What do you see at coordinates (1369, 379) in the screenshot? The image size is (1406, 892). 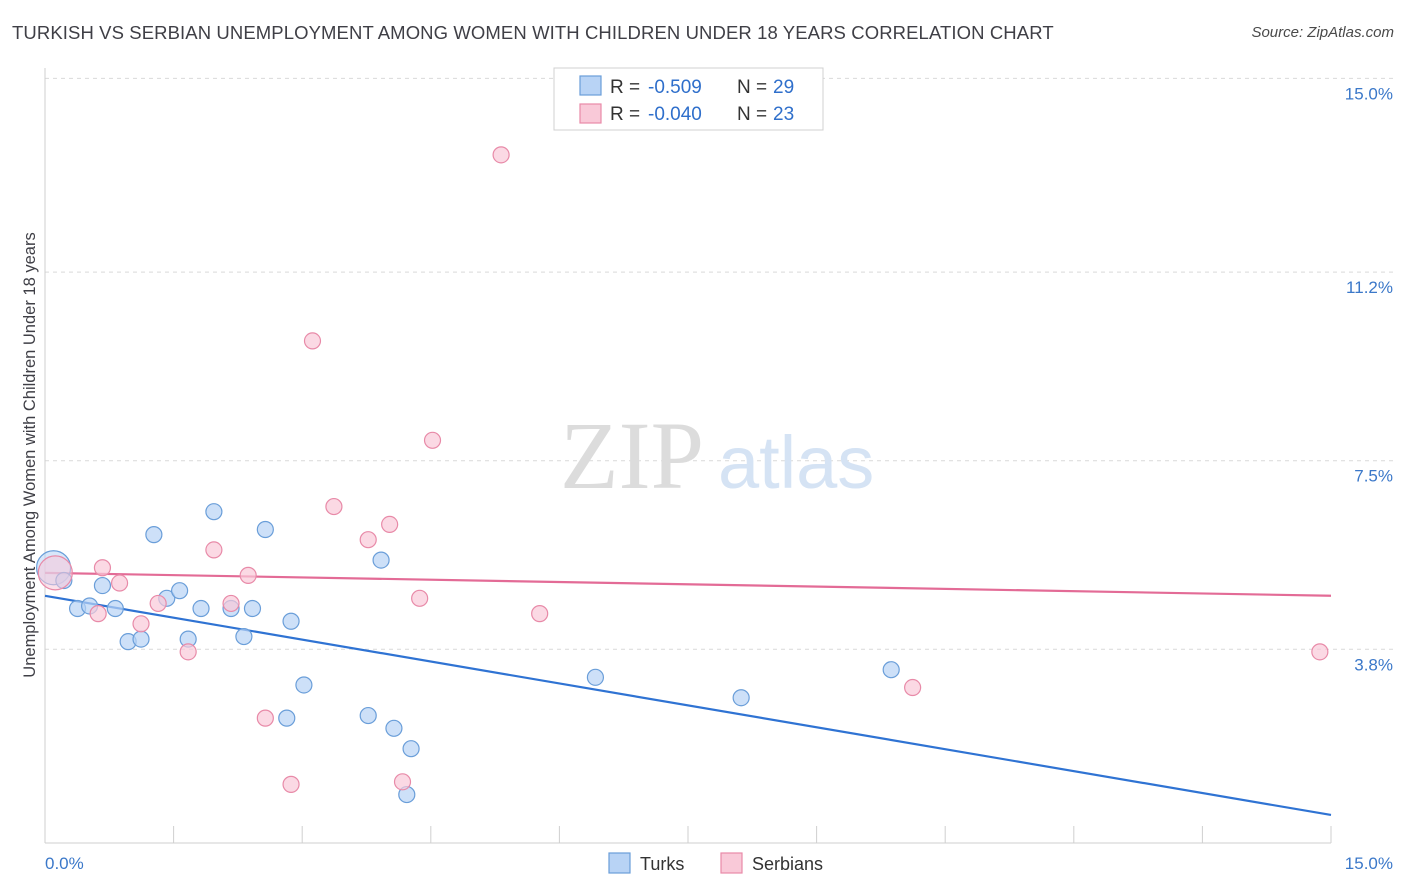 I see `y-tick-labels: 3.8% 7.5% 11.2% 15.0%` at bounding box center [1369, 379].